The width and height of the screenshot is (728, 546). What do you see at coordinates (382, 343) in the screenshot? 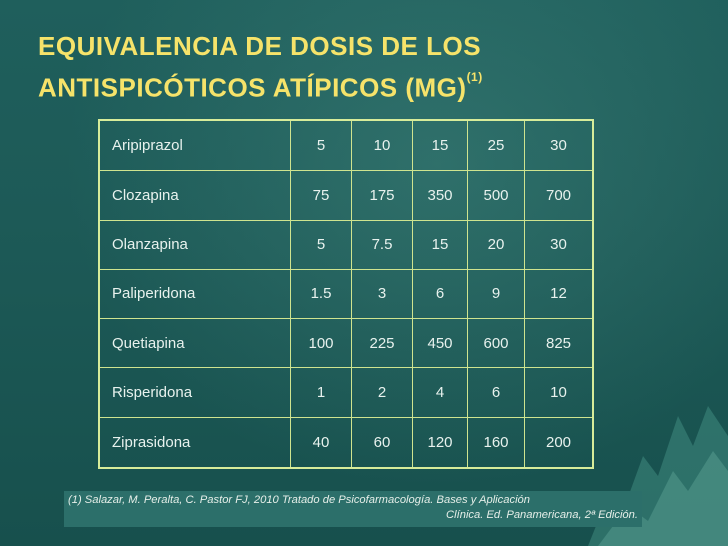
I see `dose-cell: 225` at bounding box center [382, 343].